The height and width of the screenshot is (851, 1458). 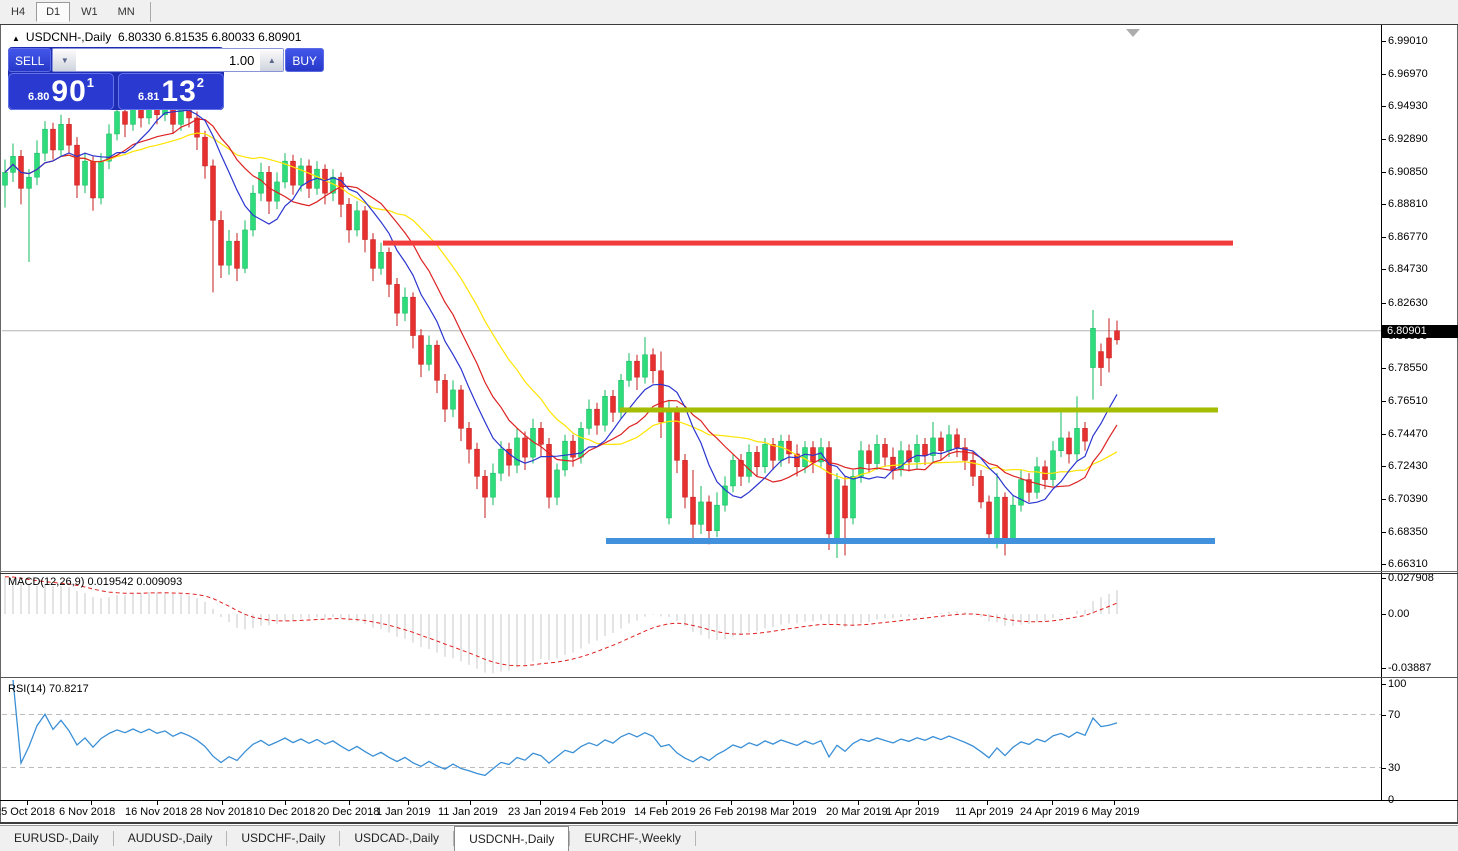 I want to click on price-axis-label: 6.88810, so click(x=1408, y=204).